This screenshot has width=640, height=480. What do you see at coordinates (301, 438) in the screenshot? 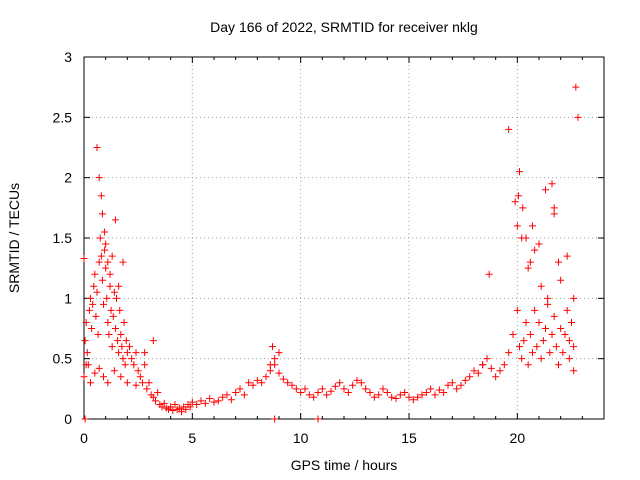
I see `x-tick-label: 10` at bounding box center [301, 438].